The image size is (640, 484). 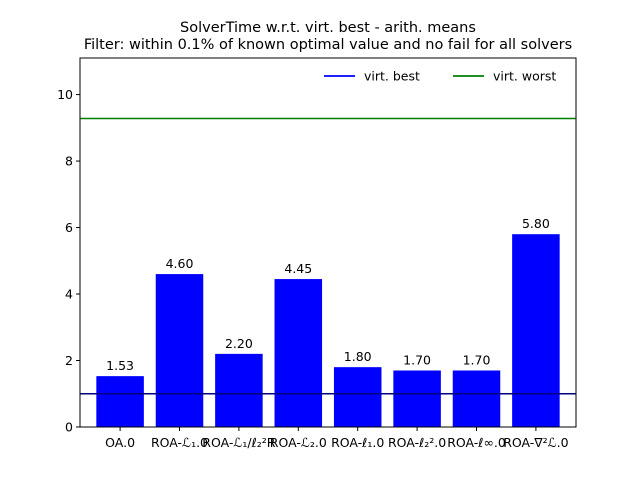 I want to click on data-label: 4.45, so click(x=298, y=268).